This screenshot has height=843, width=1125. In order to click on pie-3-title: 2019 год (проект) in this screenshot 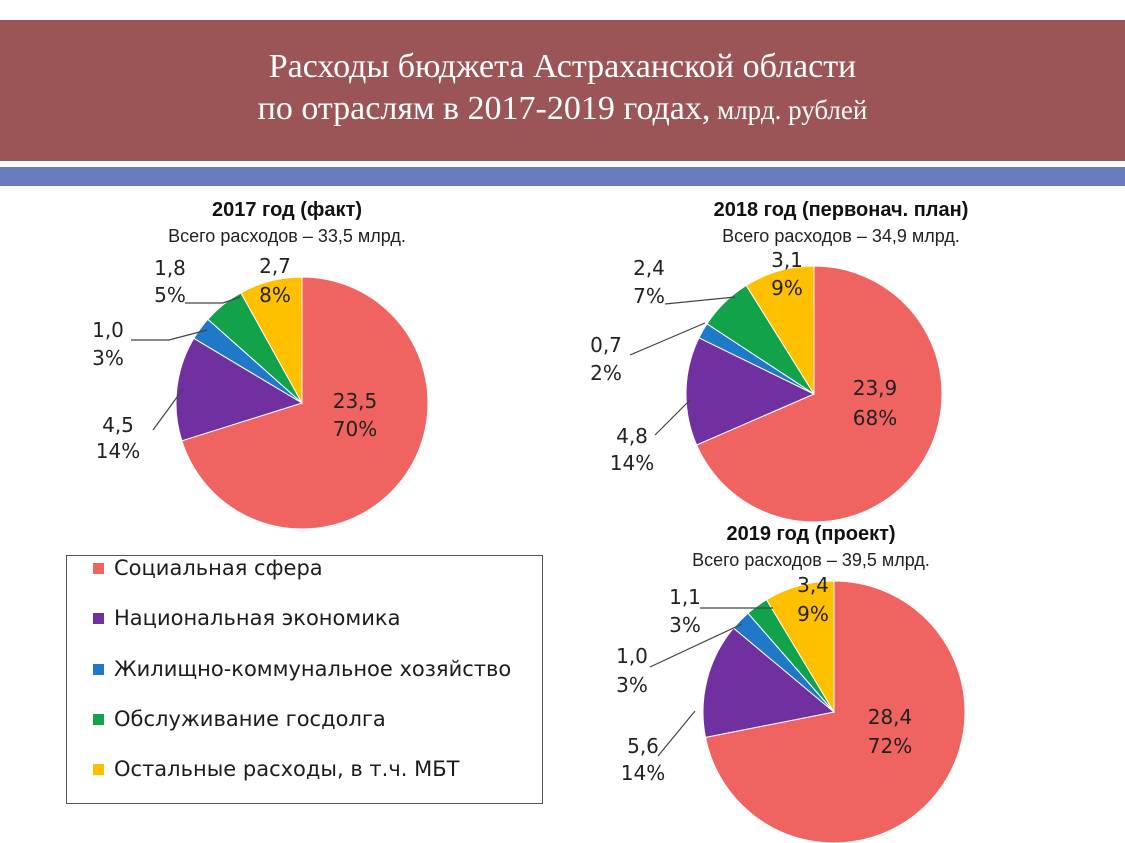, I will do `click(810, 534)`.